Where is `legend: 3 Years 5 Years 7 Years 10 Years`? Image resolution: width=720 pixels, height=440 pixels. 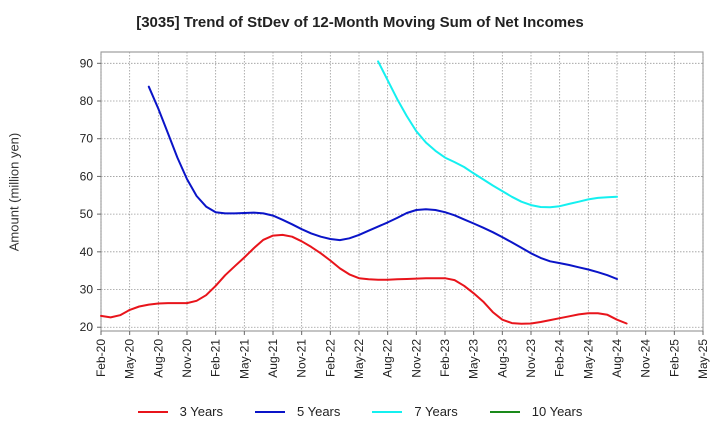 legend: 3 Years 5 Years 7 Years 10 Years is located at coordinates (360, 411).